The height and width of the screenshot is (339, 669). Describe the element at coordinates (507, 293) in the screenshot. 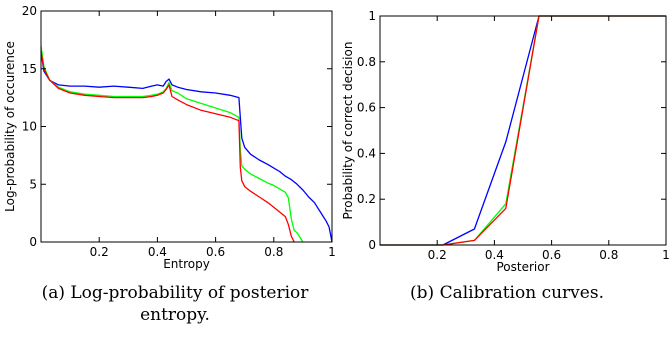

I see `caption-b: (b) Calibration curves.` at that location.